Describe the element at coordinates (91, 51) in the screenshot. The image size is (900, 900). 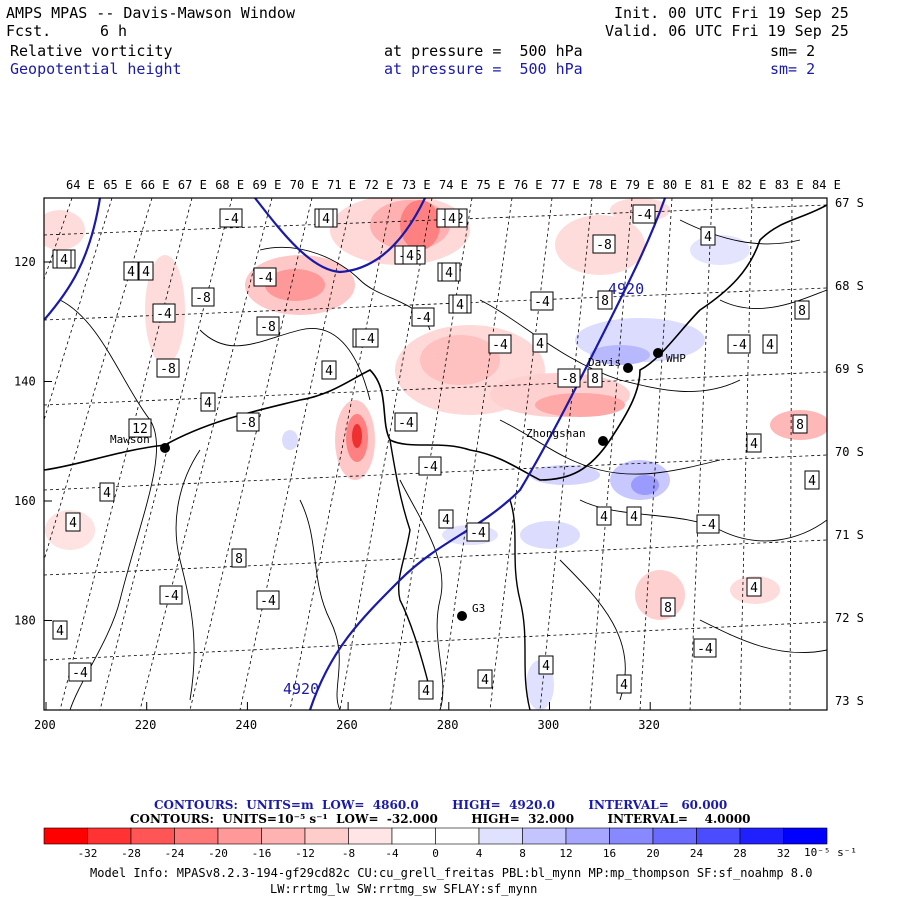
I see `field1-name: Relative vorticity` at that location.